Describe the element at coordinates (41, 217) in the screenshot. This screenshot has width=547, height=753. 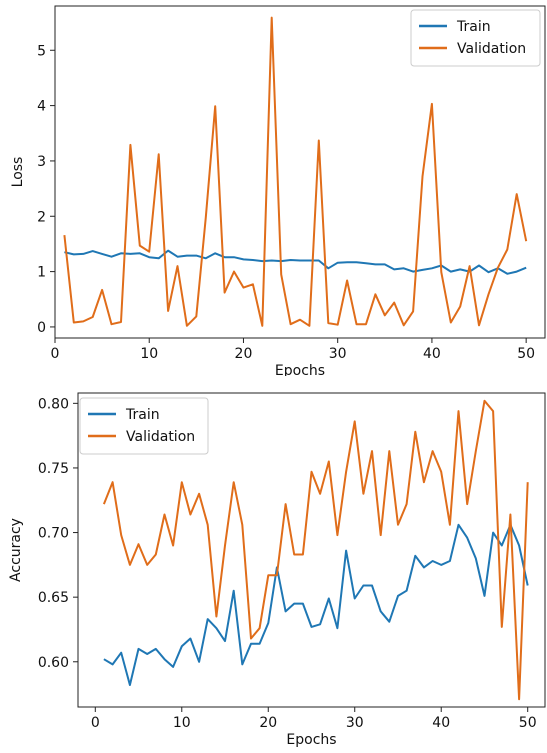
I see `loss-y-tick-label: 2` at that location.